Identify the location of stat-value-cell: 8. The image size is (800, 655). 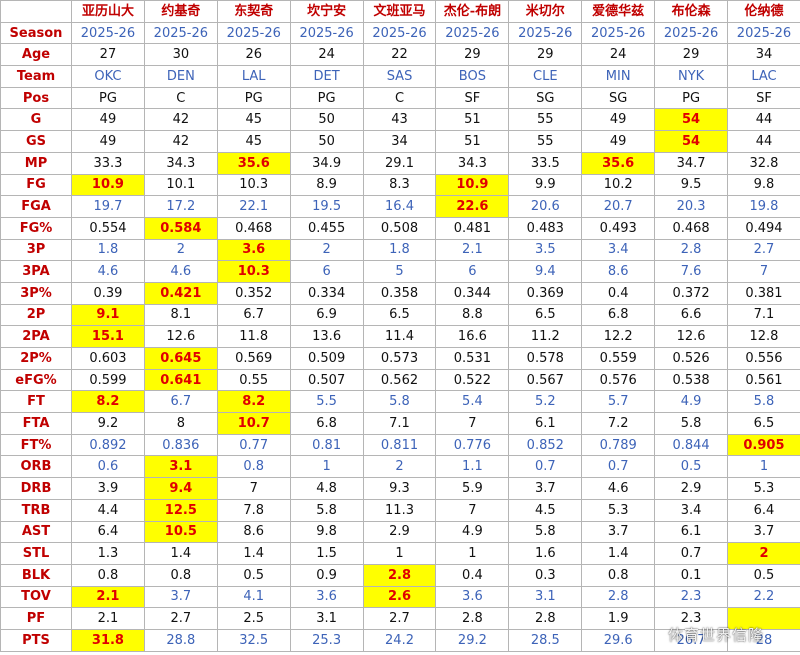
(180, 423).